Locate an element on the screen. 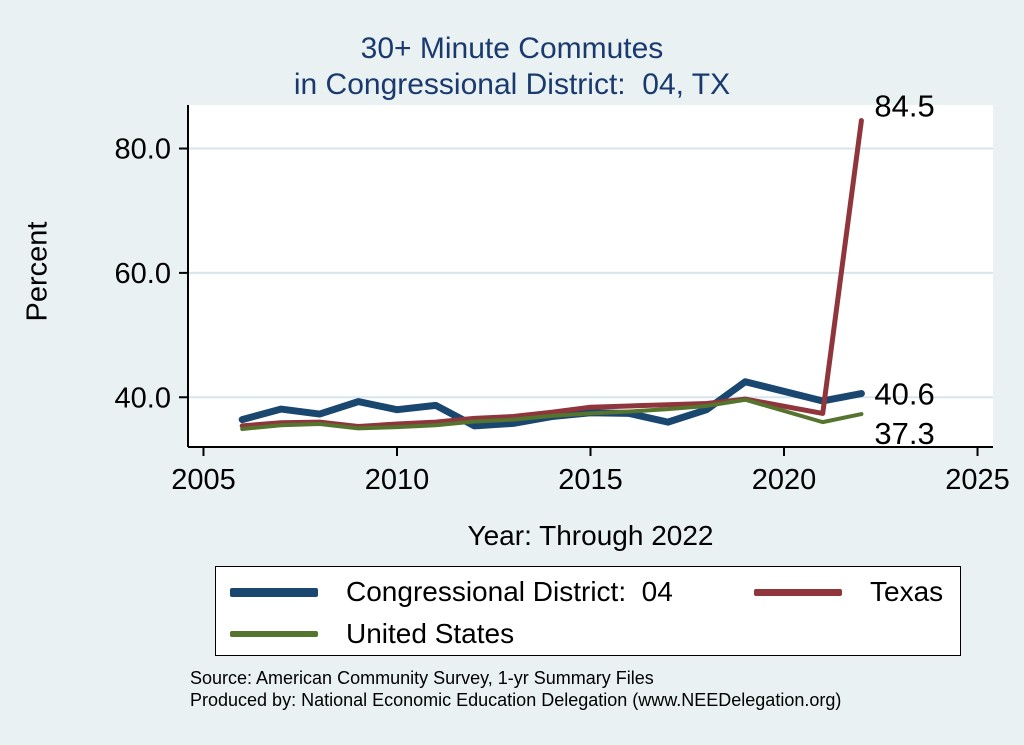 This screenshot has width=1024, height=745. chart-subtitle: in Congressional District: 04, TX is located at coordinates (512, 84).